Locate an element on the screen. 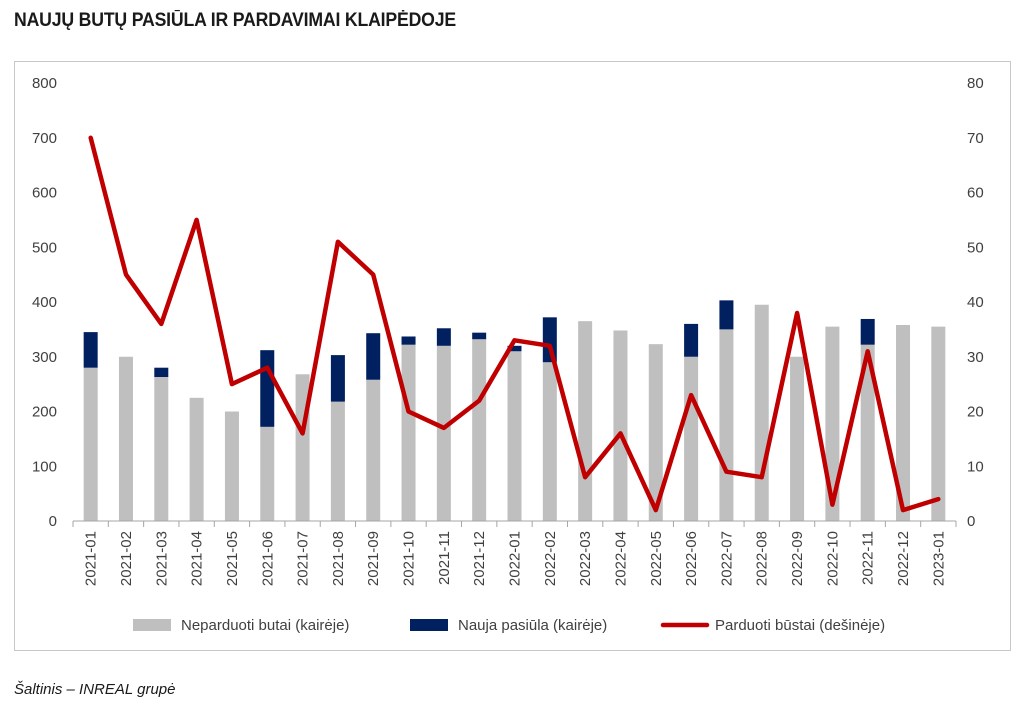 This screenshot has width=1027, height=710. legend-sold: Parduoti būstai (dešinėje) is located at coordinates (772, 625).